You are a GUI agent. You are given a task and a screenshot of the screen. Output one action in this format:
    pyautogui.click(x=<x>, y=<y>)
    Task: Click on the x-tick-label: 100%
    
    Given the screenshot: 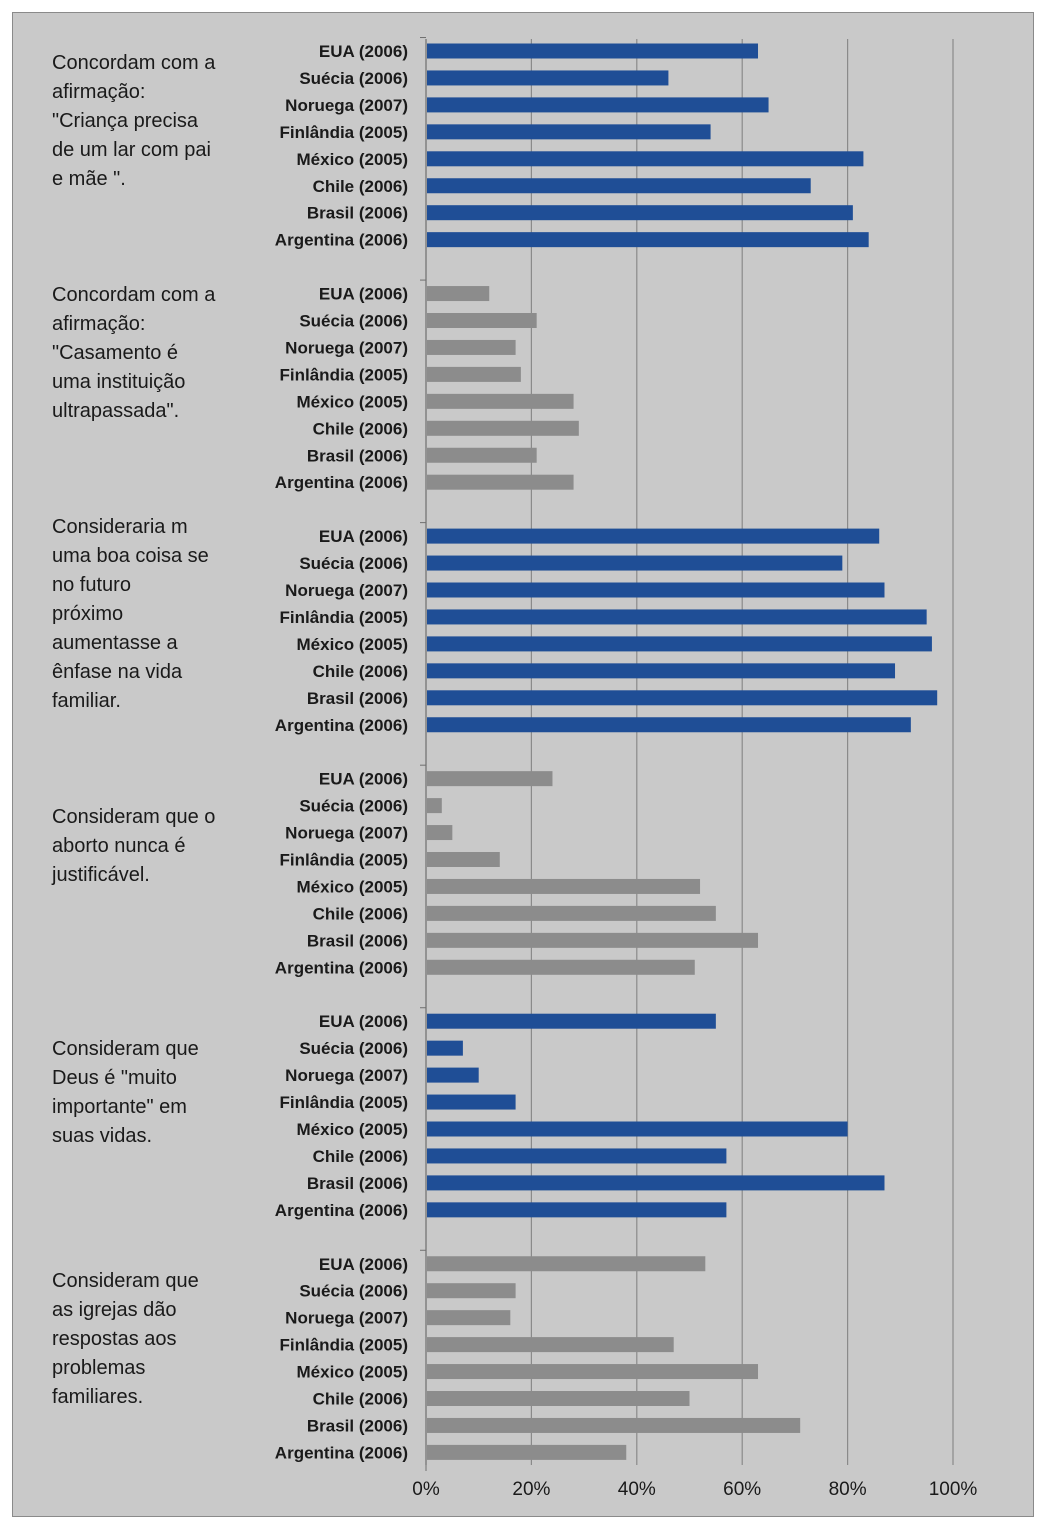 What is the action you would take?
    pyautogui.click(x=953, y=1489)
    